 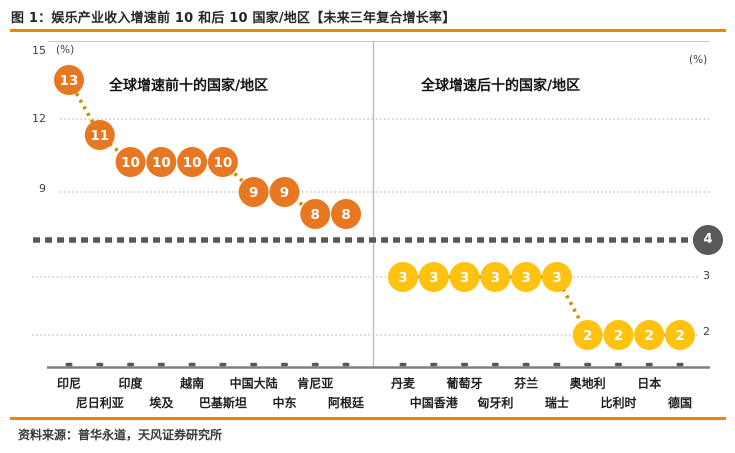 What do you see at coordinates (464, 383) in the screenshot?
I see `category-label: 葡萄牙` at bounding box center [464, 383].